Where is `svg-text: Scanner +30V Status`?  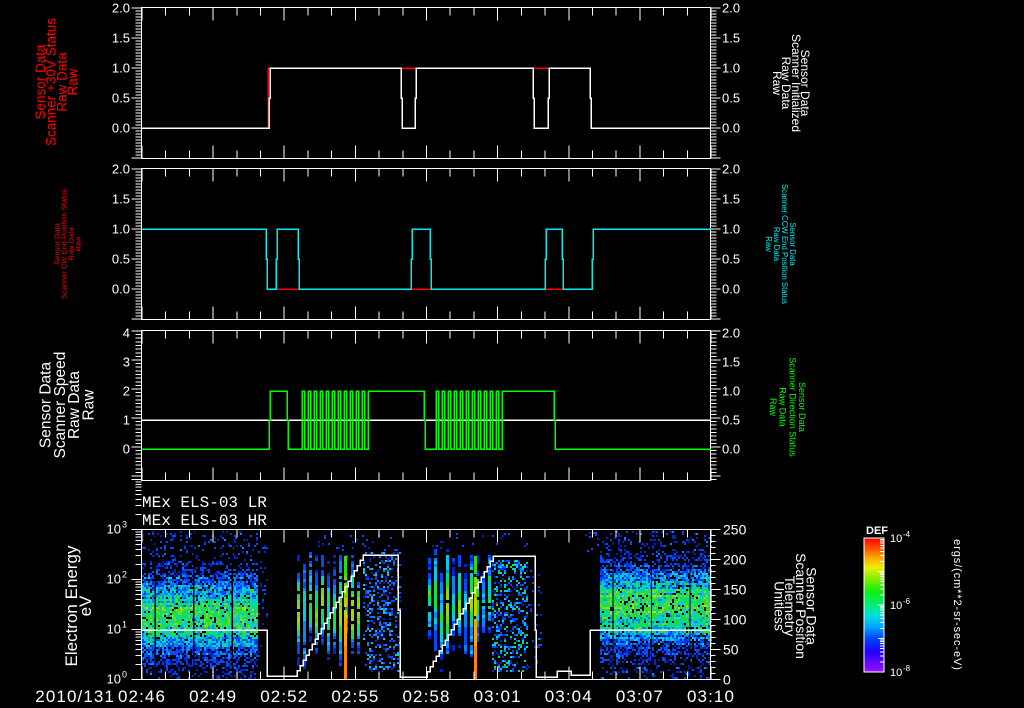
svg-text: Scanner +30V Status is located at coordinates (51, 82).